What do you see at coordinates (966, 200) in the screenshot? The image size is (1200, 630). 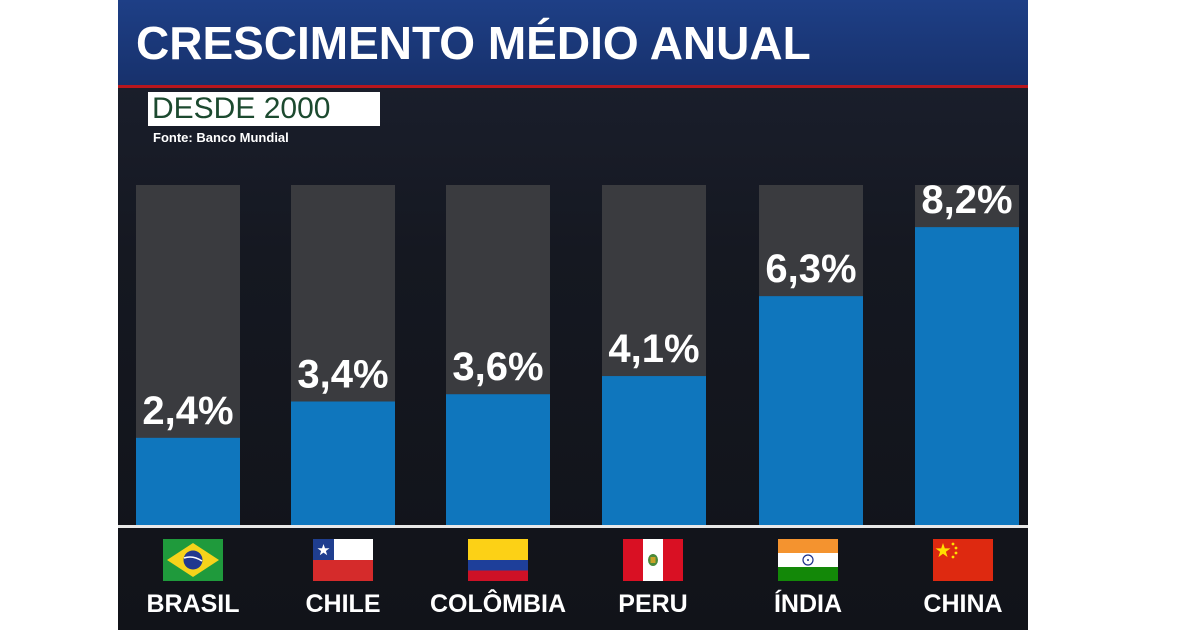 I see `data-label: 8,2%` at bounding box center [966, 200].